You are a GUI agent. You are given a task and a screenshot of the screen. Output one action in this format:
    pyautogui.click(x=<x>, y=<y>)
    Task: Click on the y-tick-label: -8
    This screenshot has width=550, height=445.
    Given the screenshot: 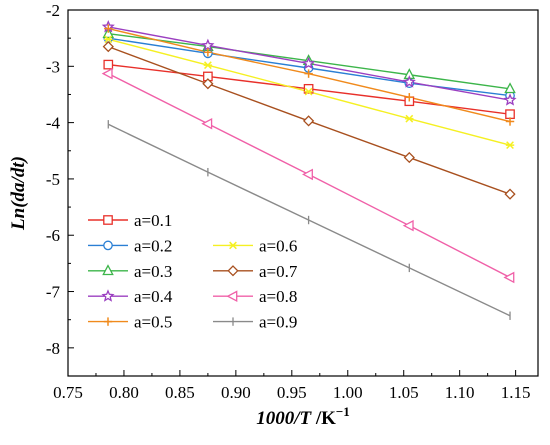 What is the action you would take?
    pyautogui.click(x=53, y=348)
    